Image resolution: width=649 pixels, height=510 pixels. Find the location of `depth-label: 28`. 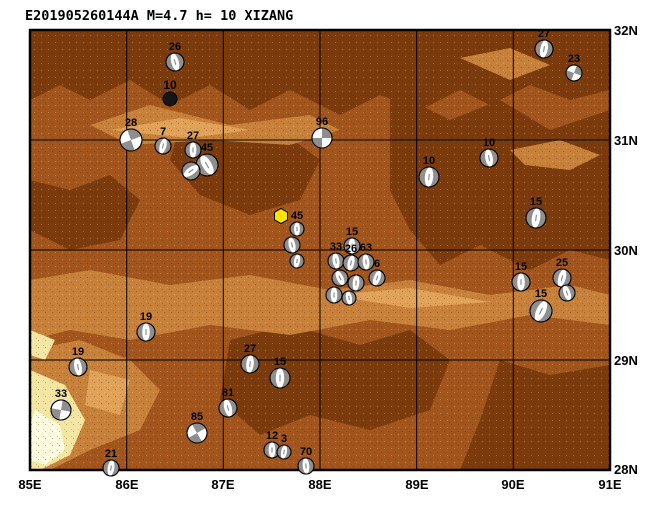

depth-label: 28 is located at coordinates (131, 123).